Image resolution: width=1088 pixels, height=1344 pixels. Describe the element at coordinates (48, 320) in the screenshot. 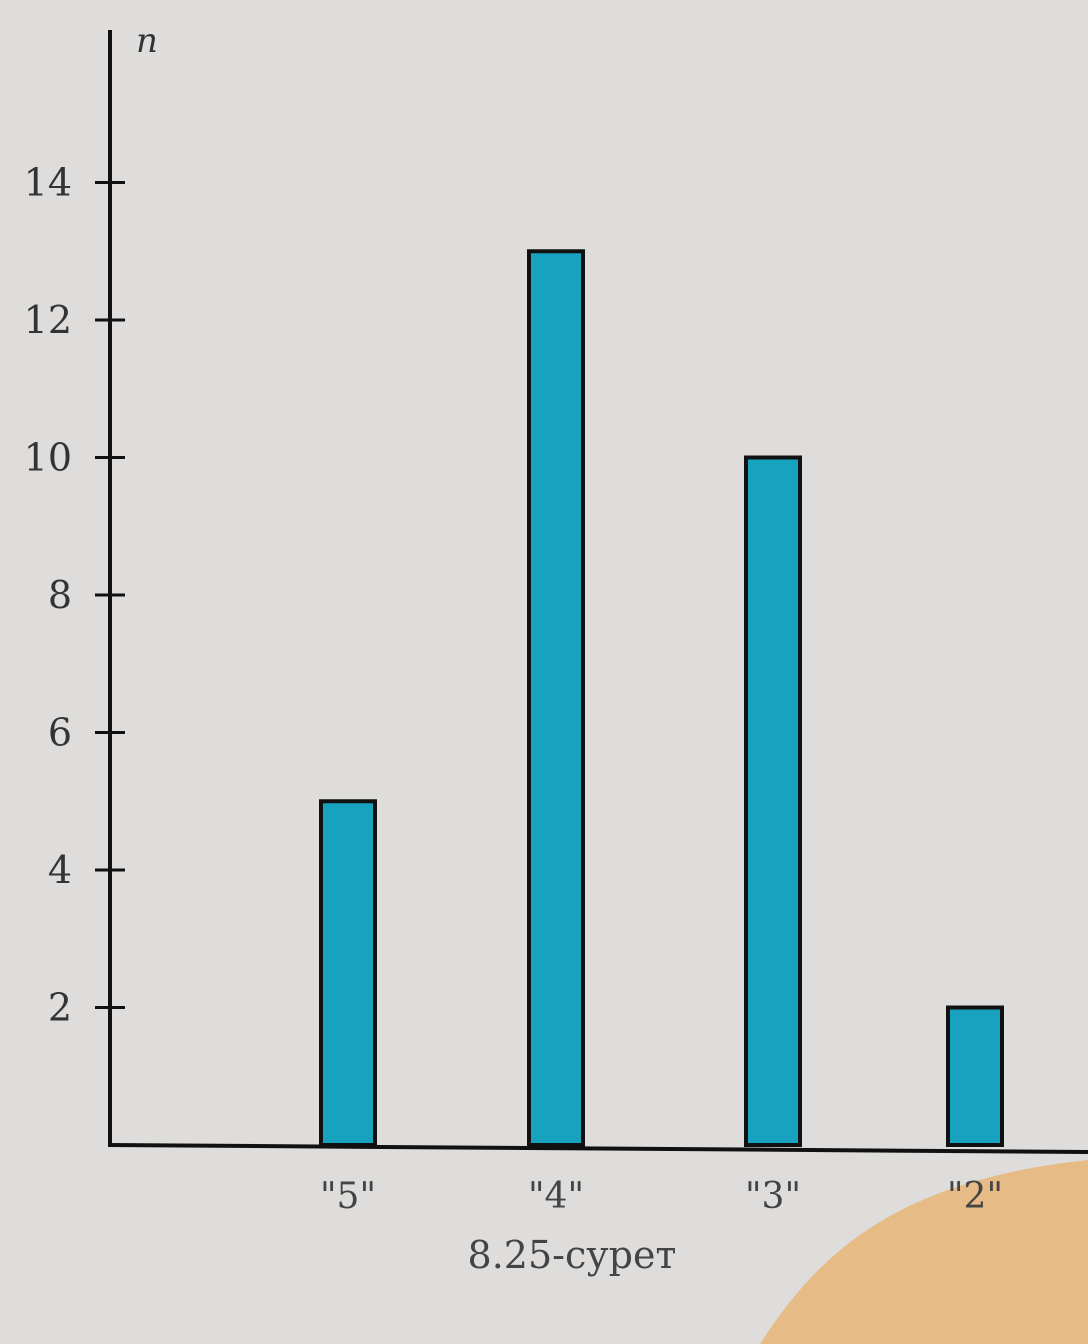

I see `y-tick-label: 12` at that location.